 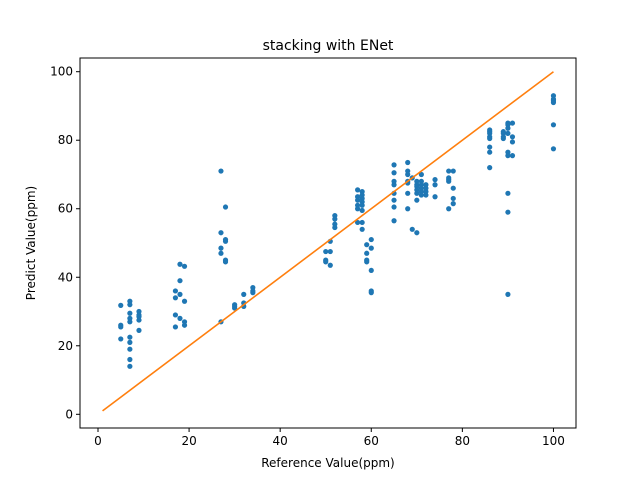 I want to click on x-tick-label: 40, so click(x=280, y=441).